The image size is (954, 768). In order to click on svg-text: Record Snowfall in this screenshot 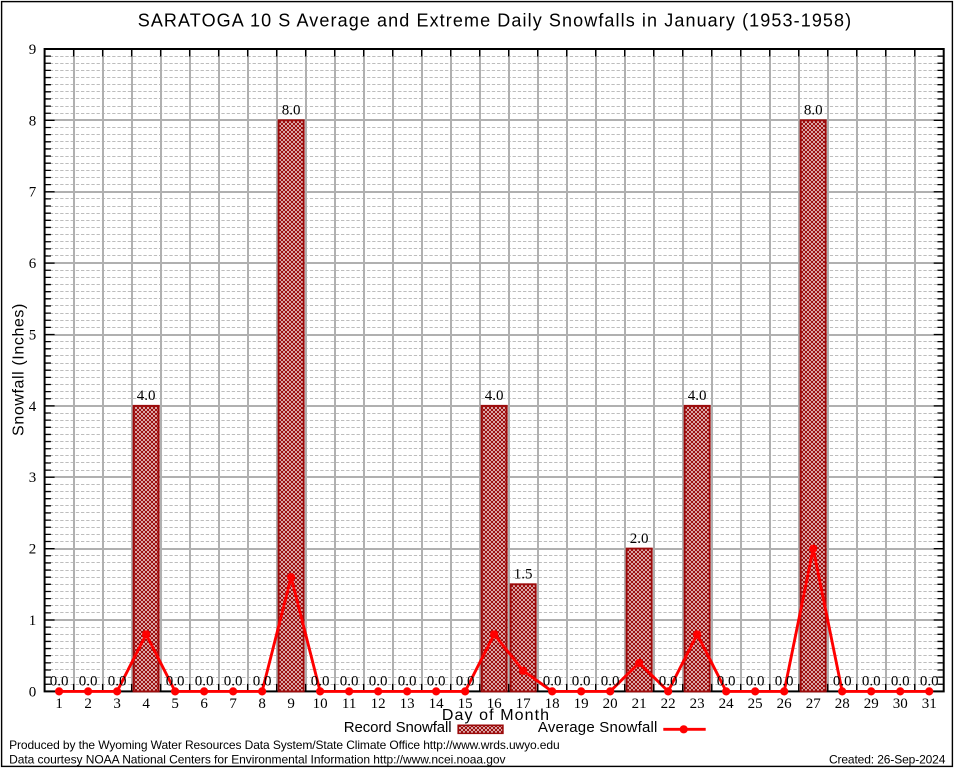, I will do `click(398, 727)`.